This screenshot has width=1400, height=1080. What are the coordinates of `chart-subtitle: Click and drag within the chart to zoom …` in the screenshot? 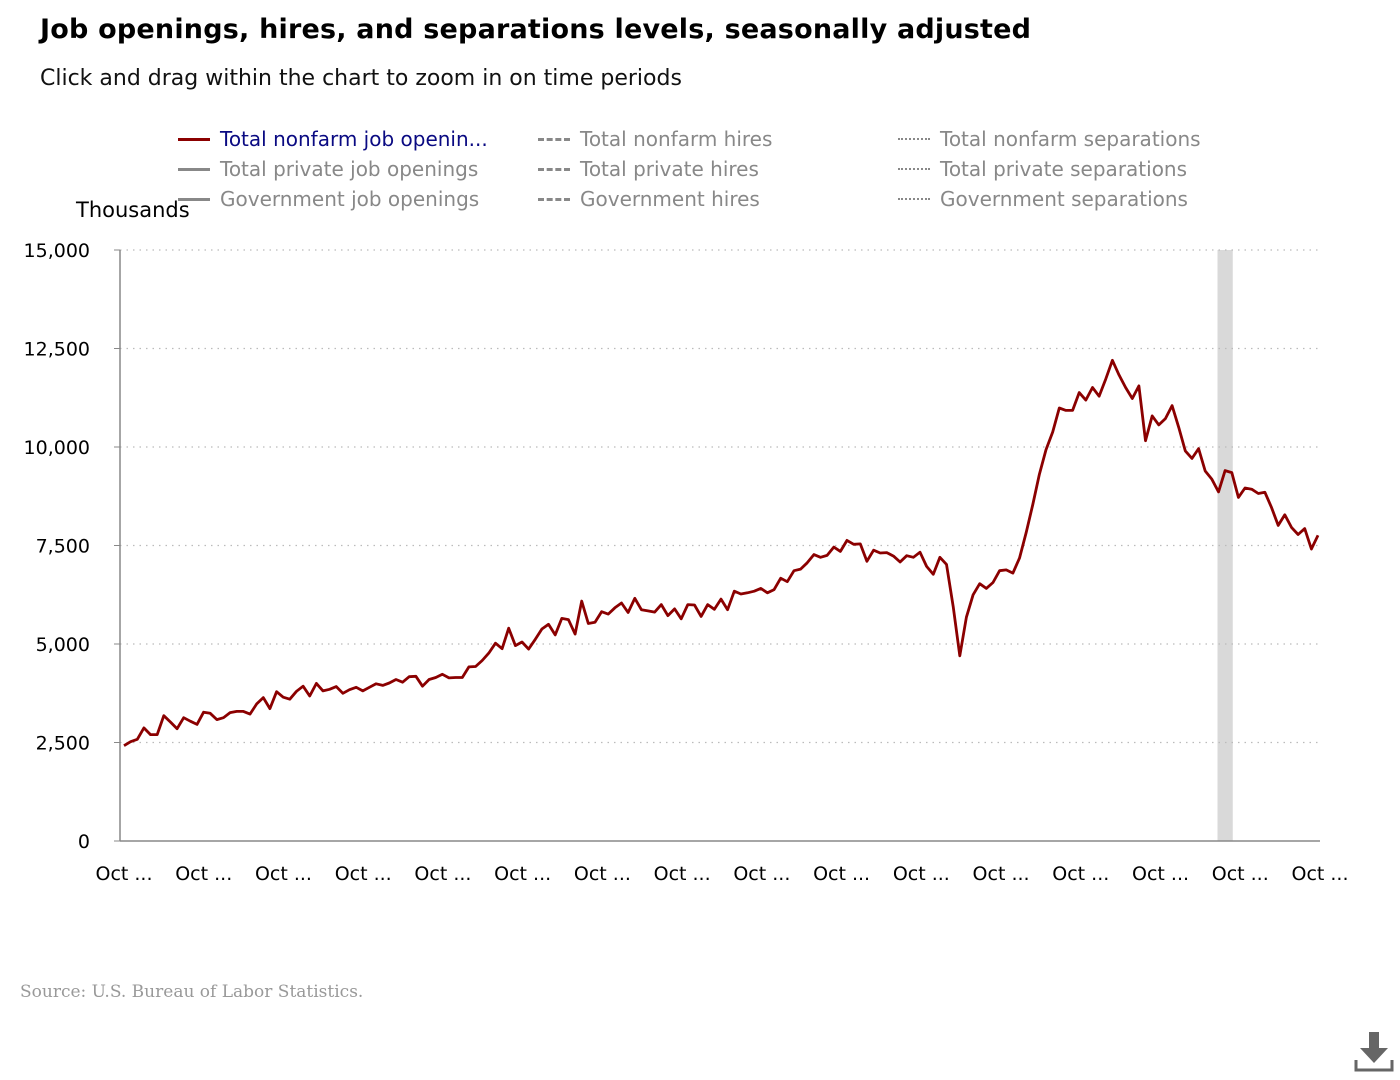 It's located at (361, 78).